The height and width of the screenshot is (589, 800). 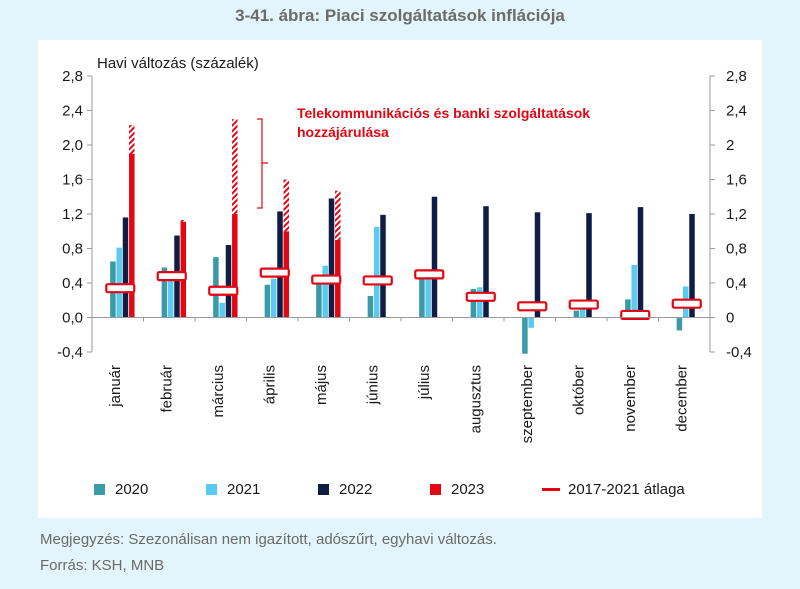 What do you see at coordinates (72, 249) in the screenshot?
I see `y-tick-label-left: 0,8` at bounding box center [72, 249].